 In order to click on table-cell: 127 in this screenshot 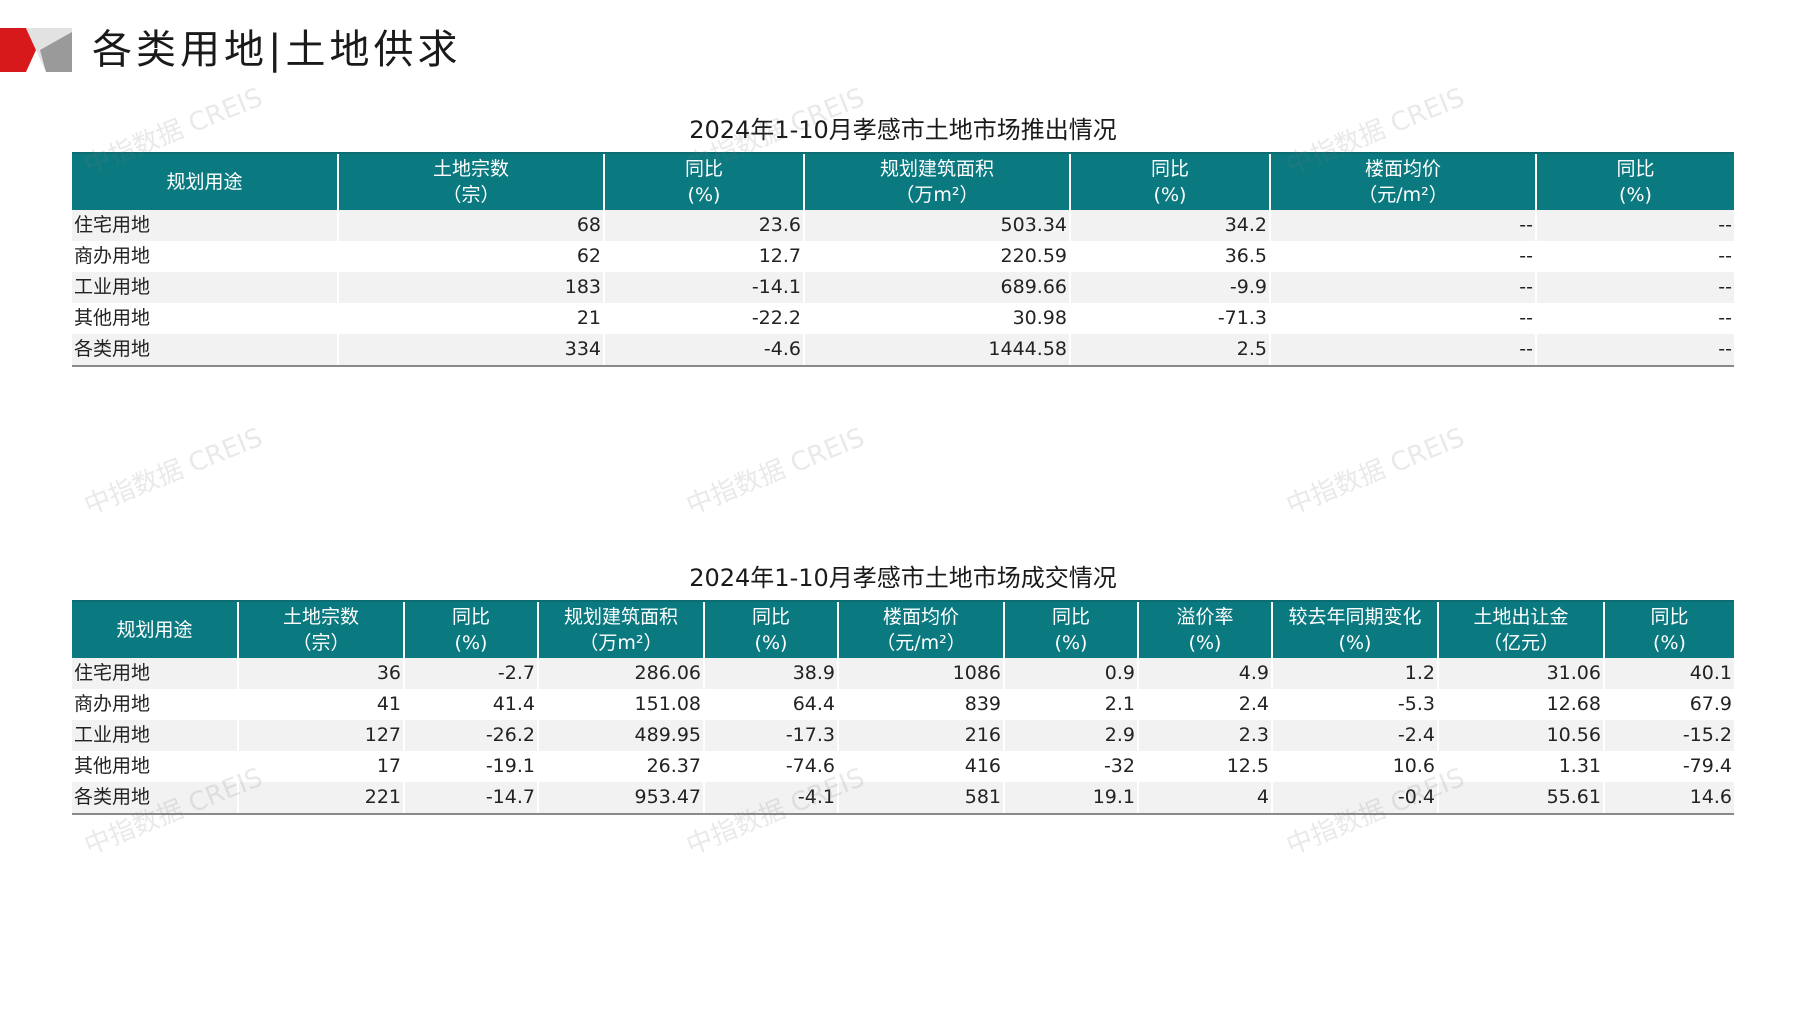, I will do `click(320, 735)`.